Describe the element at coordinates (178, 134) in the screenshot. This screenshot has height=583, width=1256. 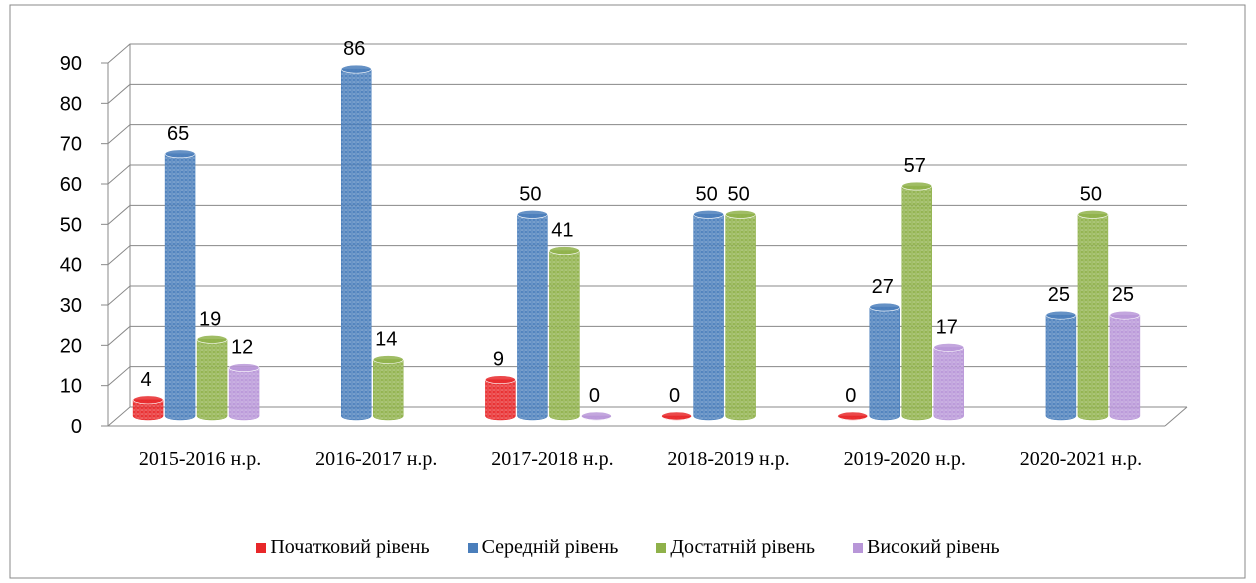
I see `value-label: 65` at that location.